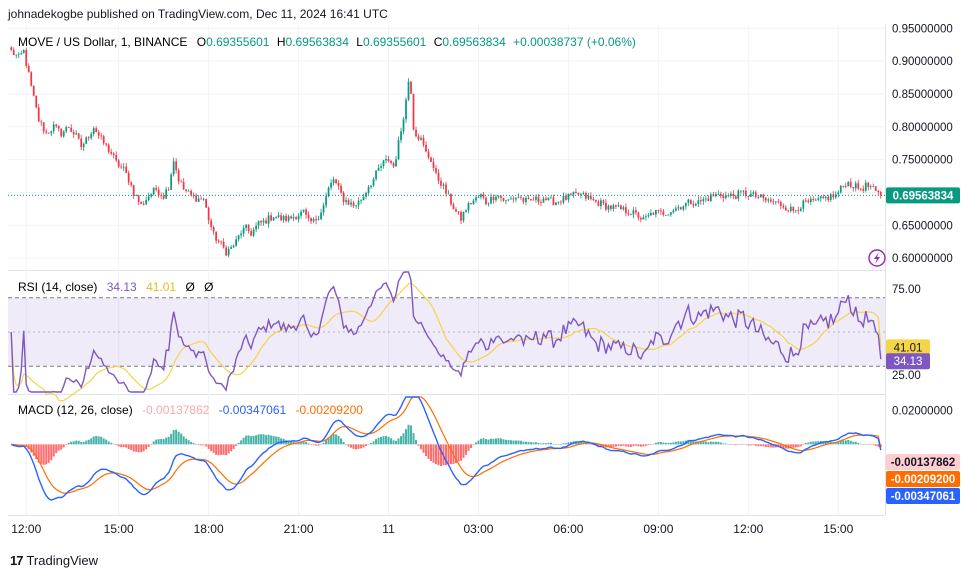 This screenshot has width=980, height=579. I want to click on flash-icon, so click(877, 258).